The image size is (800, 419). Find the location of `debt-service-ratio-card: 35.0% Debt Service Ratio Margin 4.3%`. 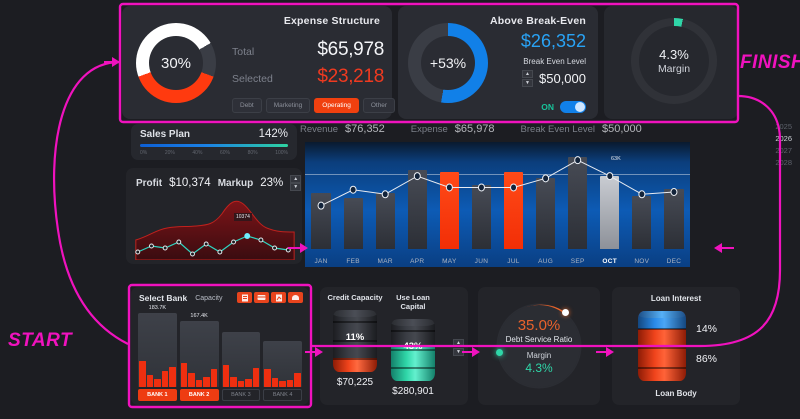

debt-service-ratio-card: 35.0% Debt Service Ratio Margin 4.3% is located at coordinates (539, 346).